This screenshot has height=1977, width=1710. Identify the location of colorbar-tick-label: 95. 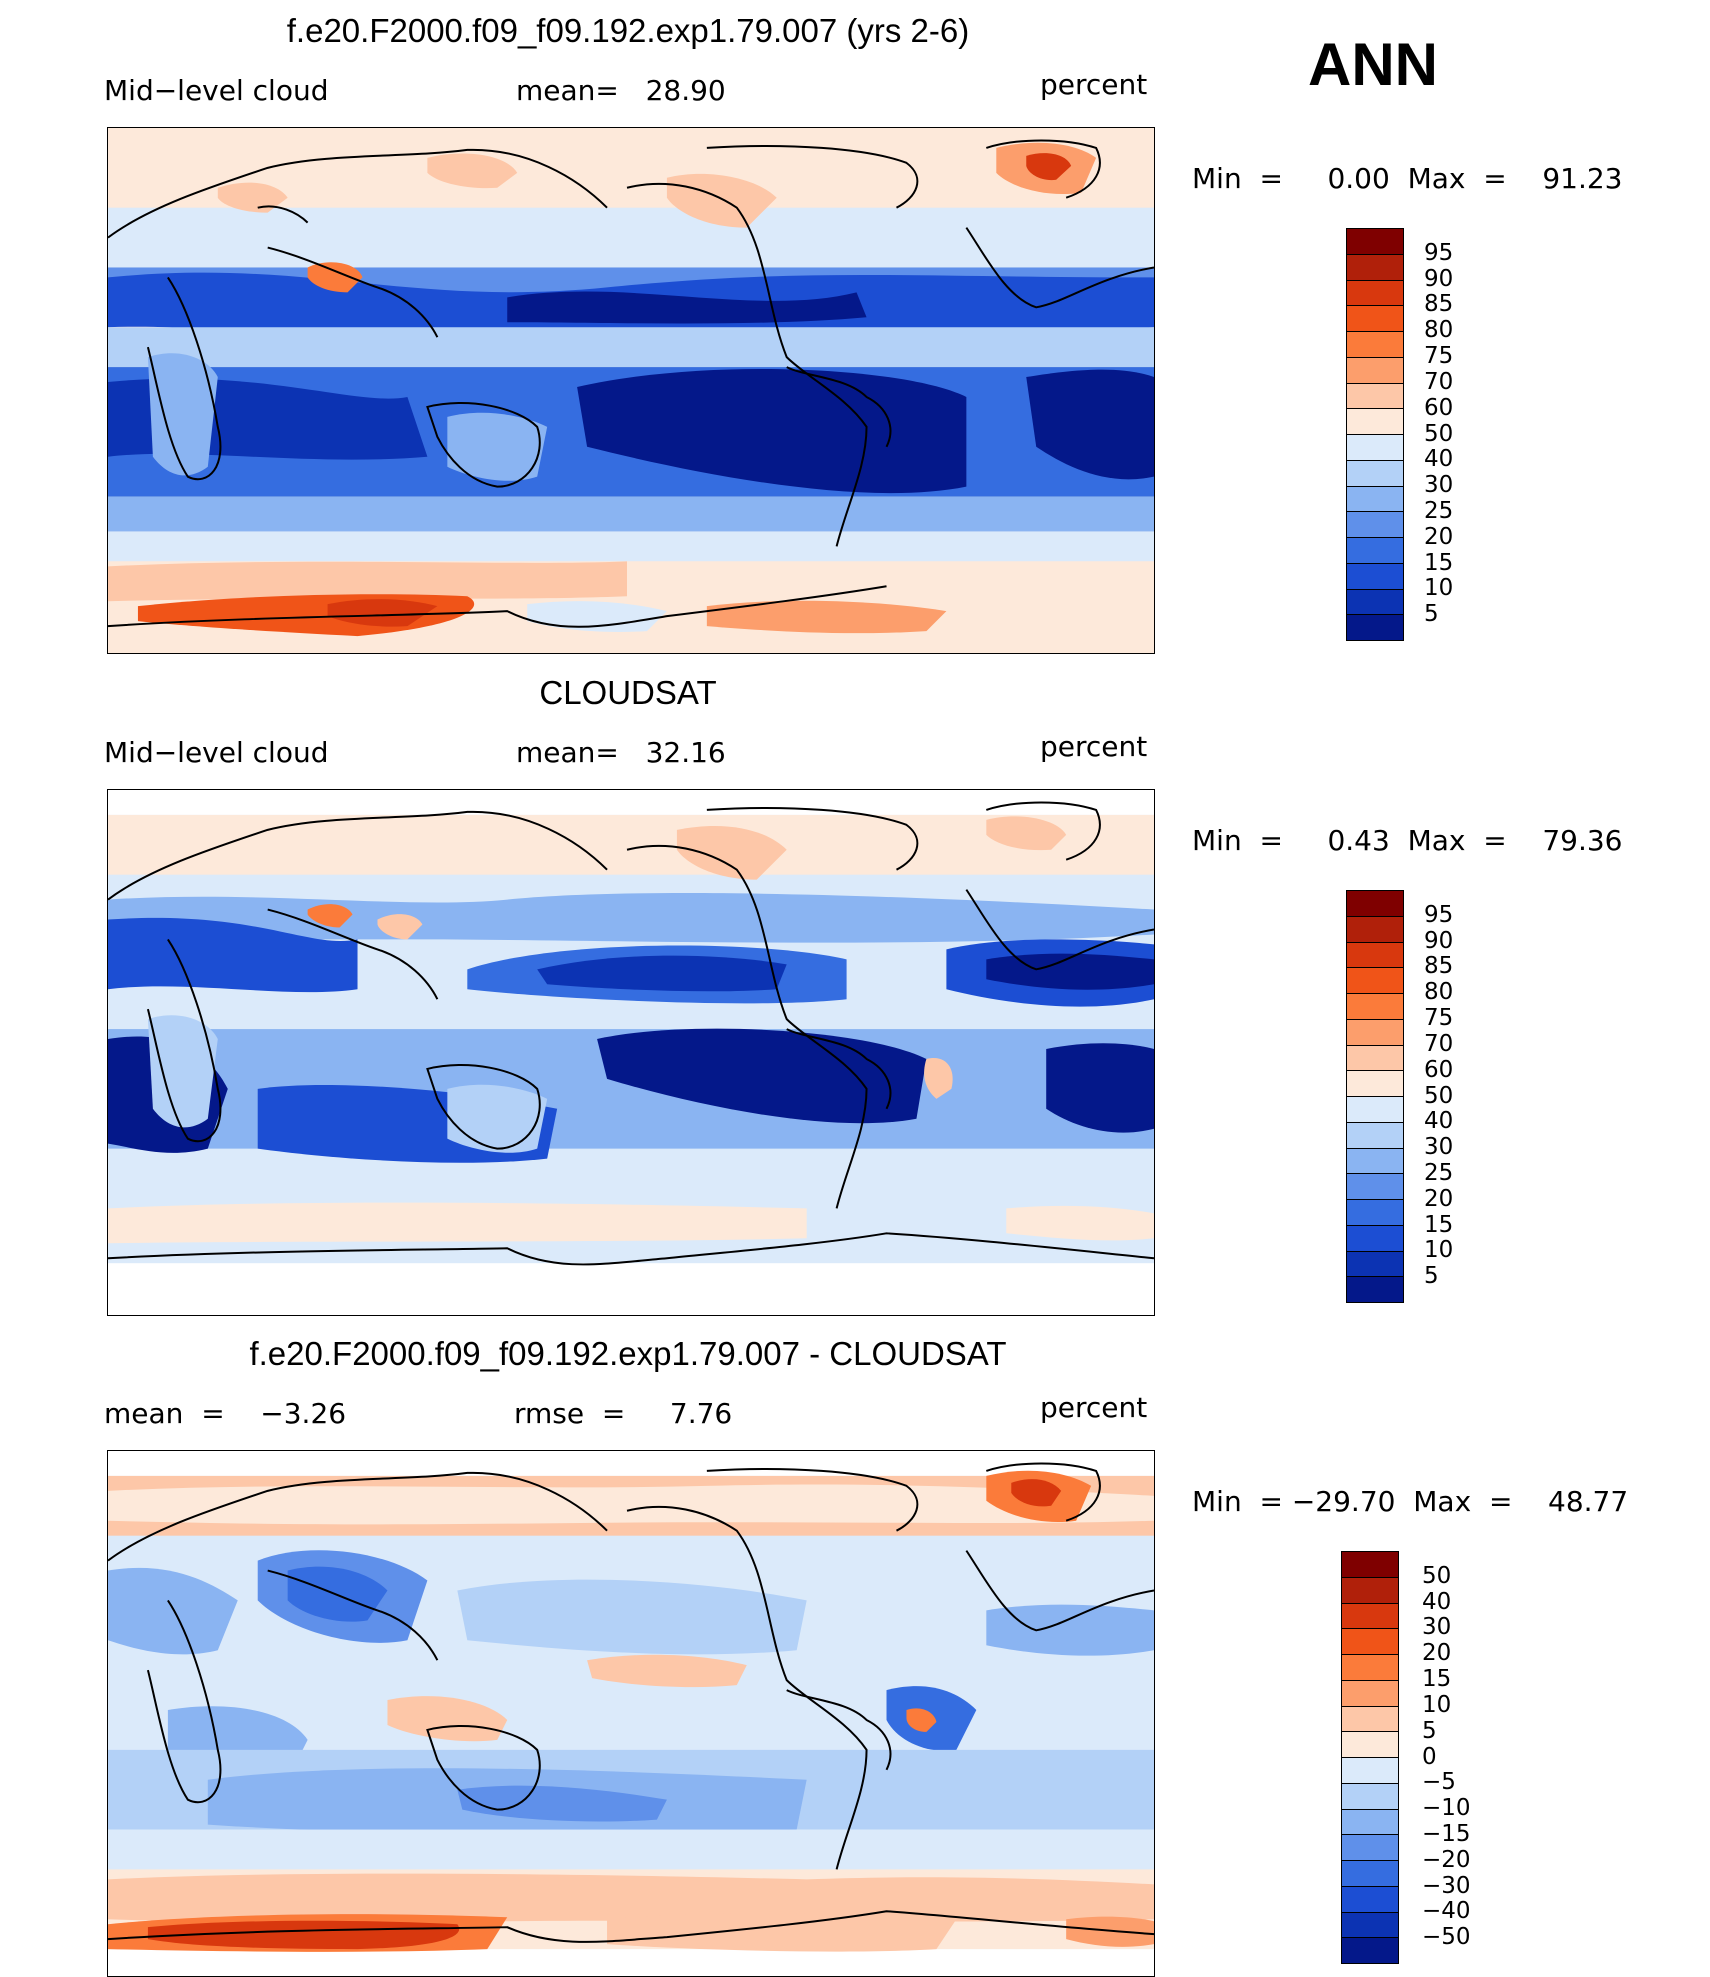
(1439, 252).